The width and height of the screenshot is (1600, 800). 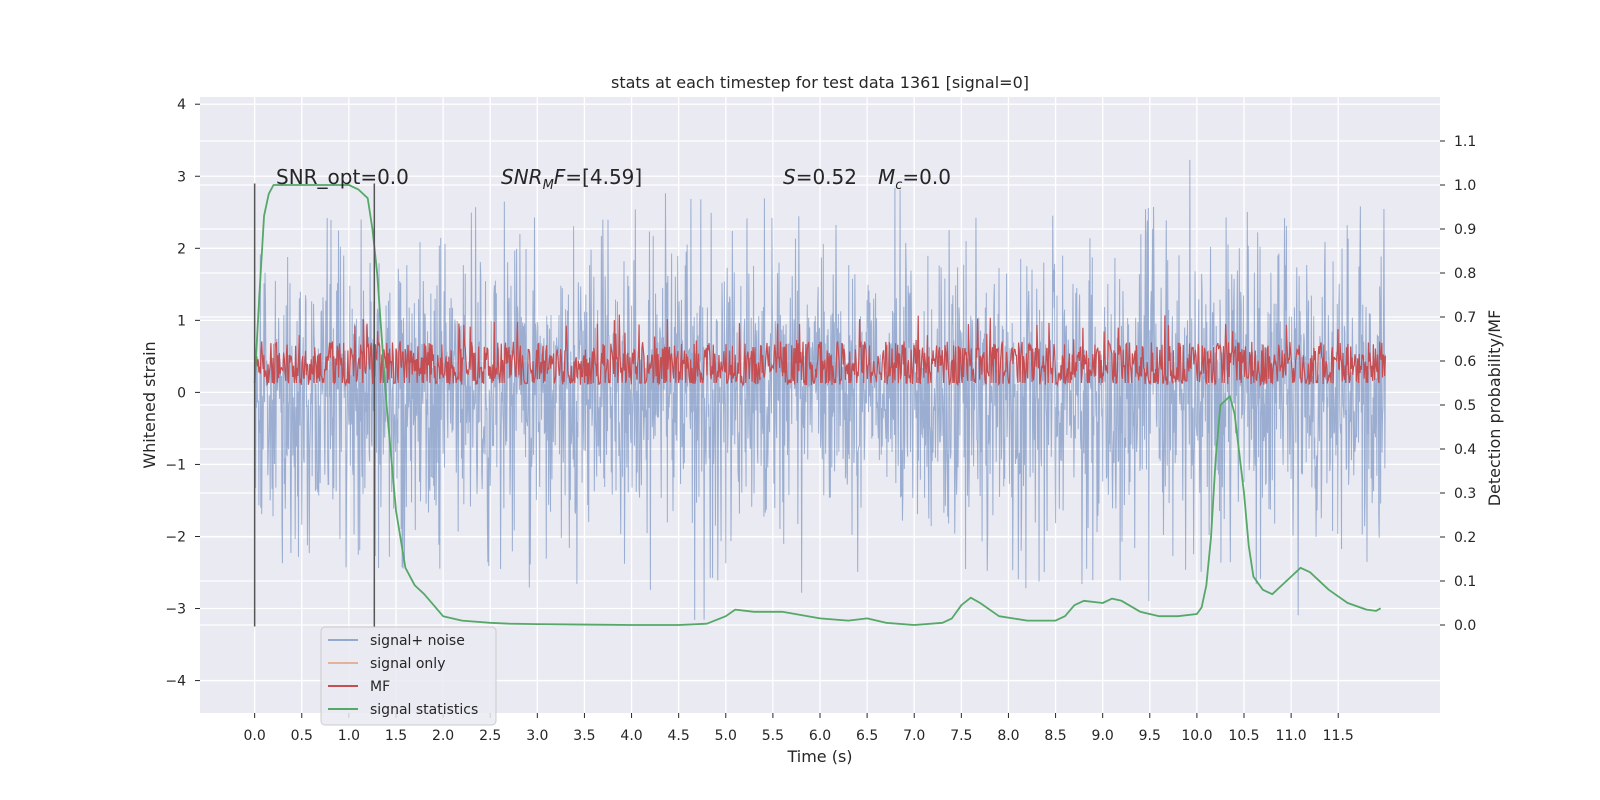 What do you see at coordinates (175, 465) in the screenshot?
I see `y-tick-label: −1` at bounding box center [175, 465].